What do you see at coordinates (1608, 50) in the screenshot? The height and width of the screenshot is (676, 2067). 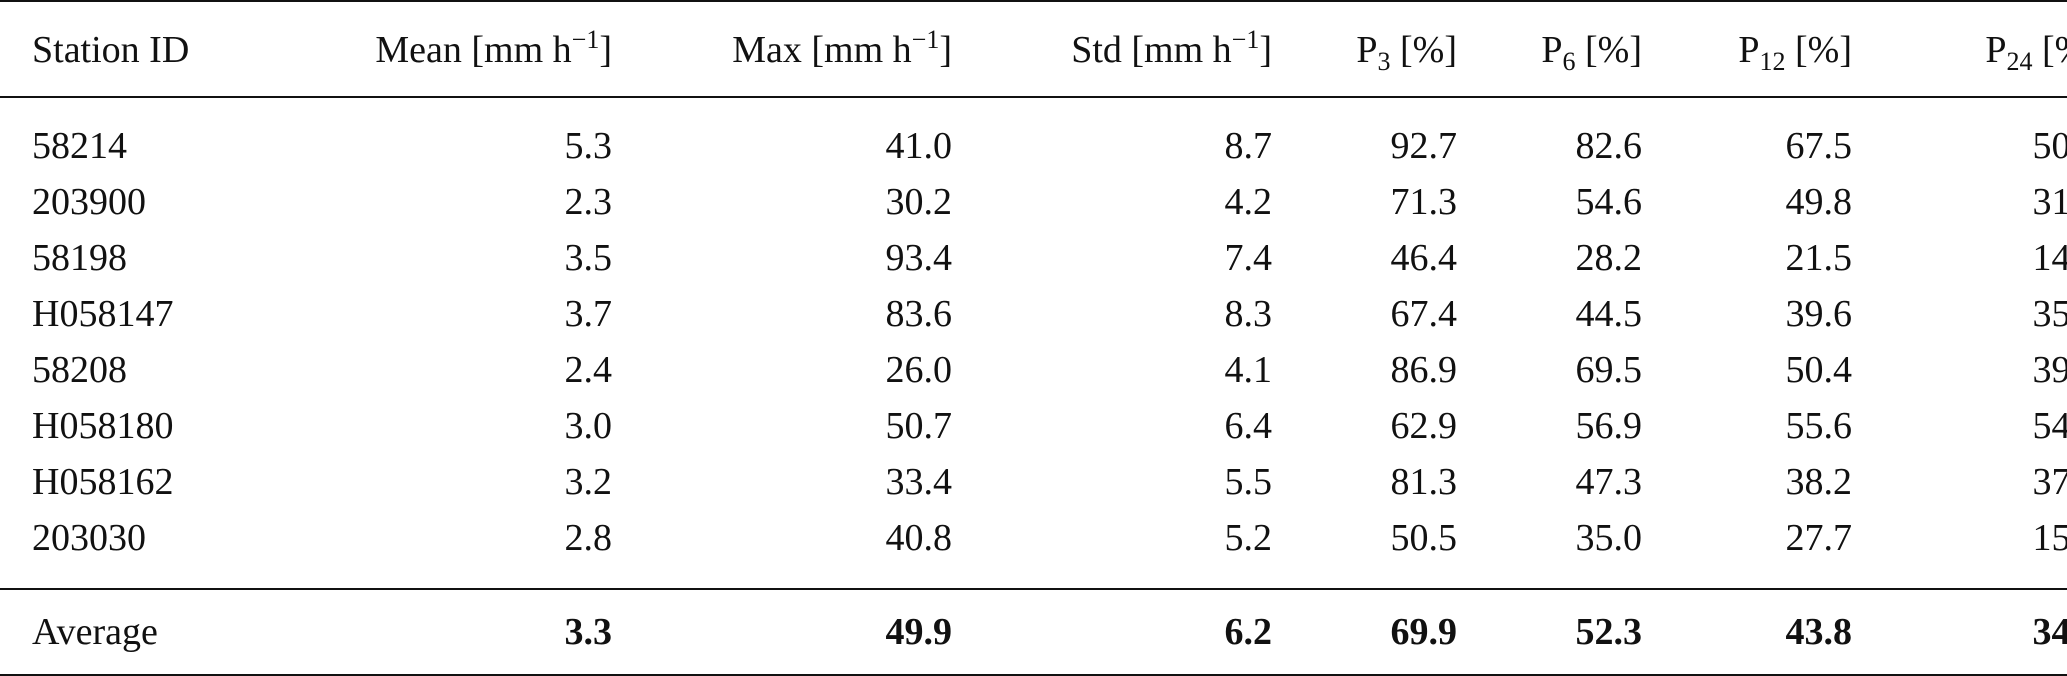 I see `header-p6-unit: [%]` at bounding box center [1608, 50].